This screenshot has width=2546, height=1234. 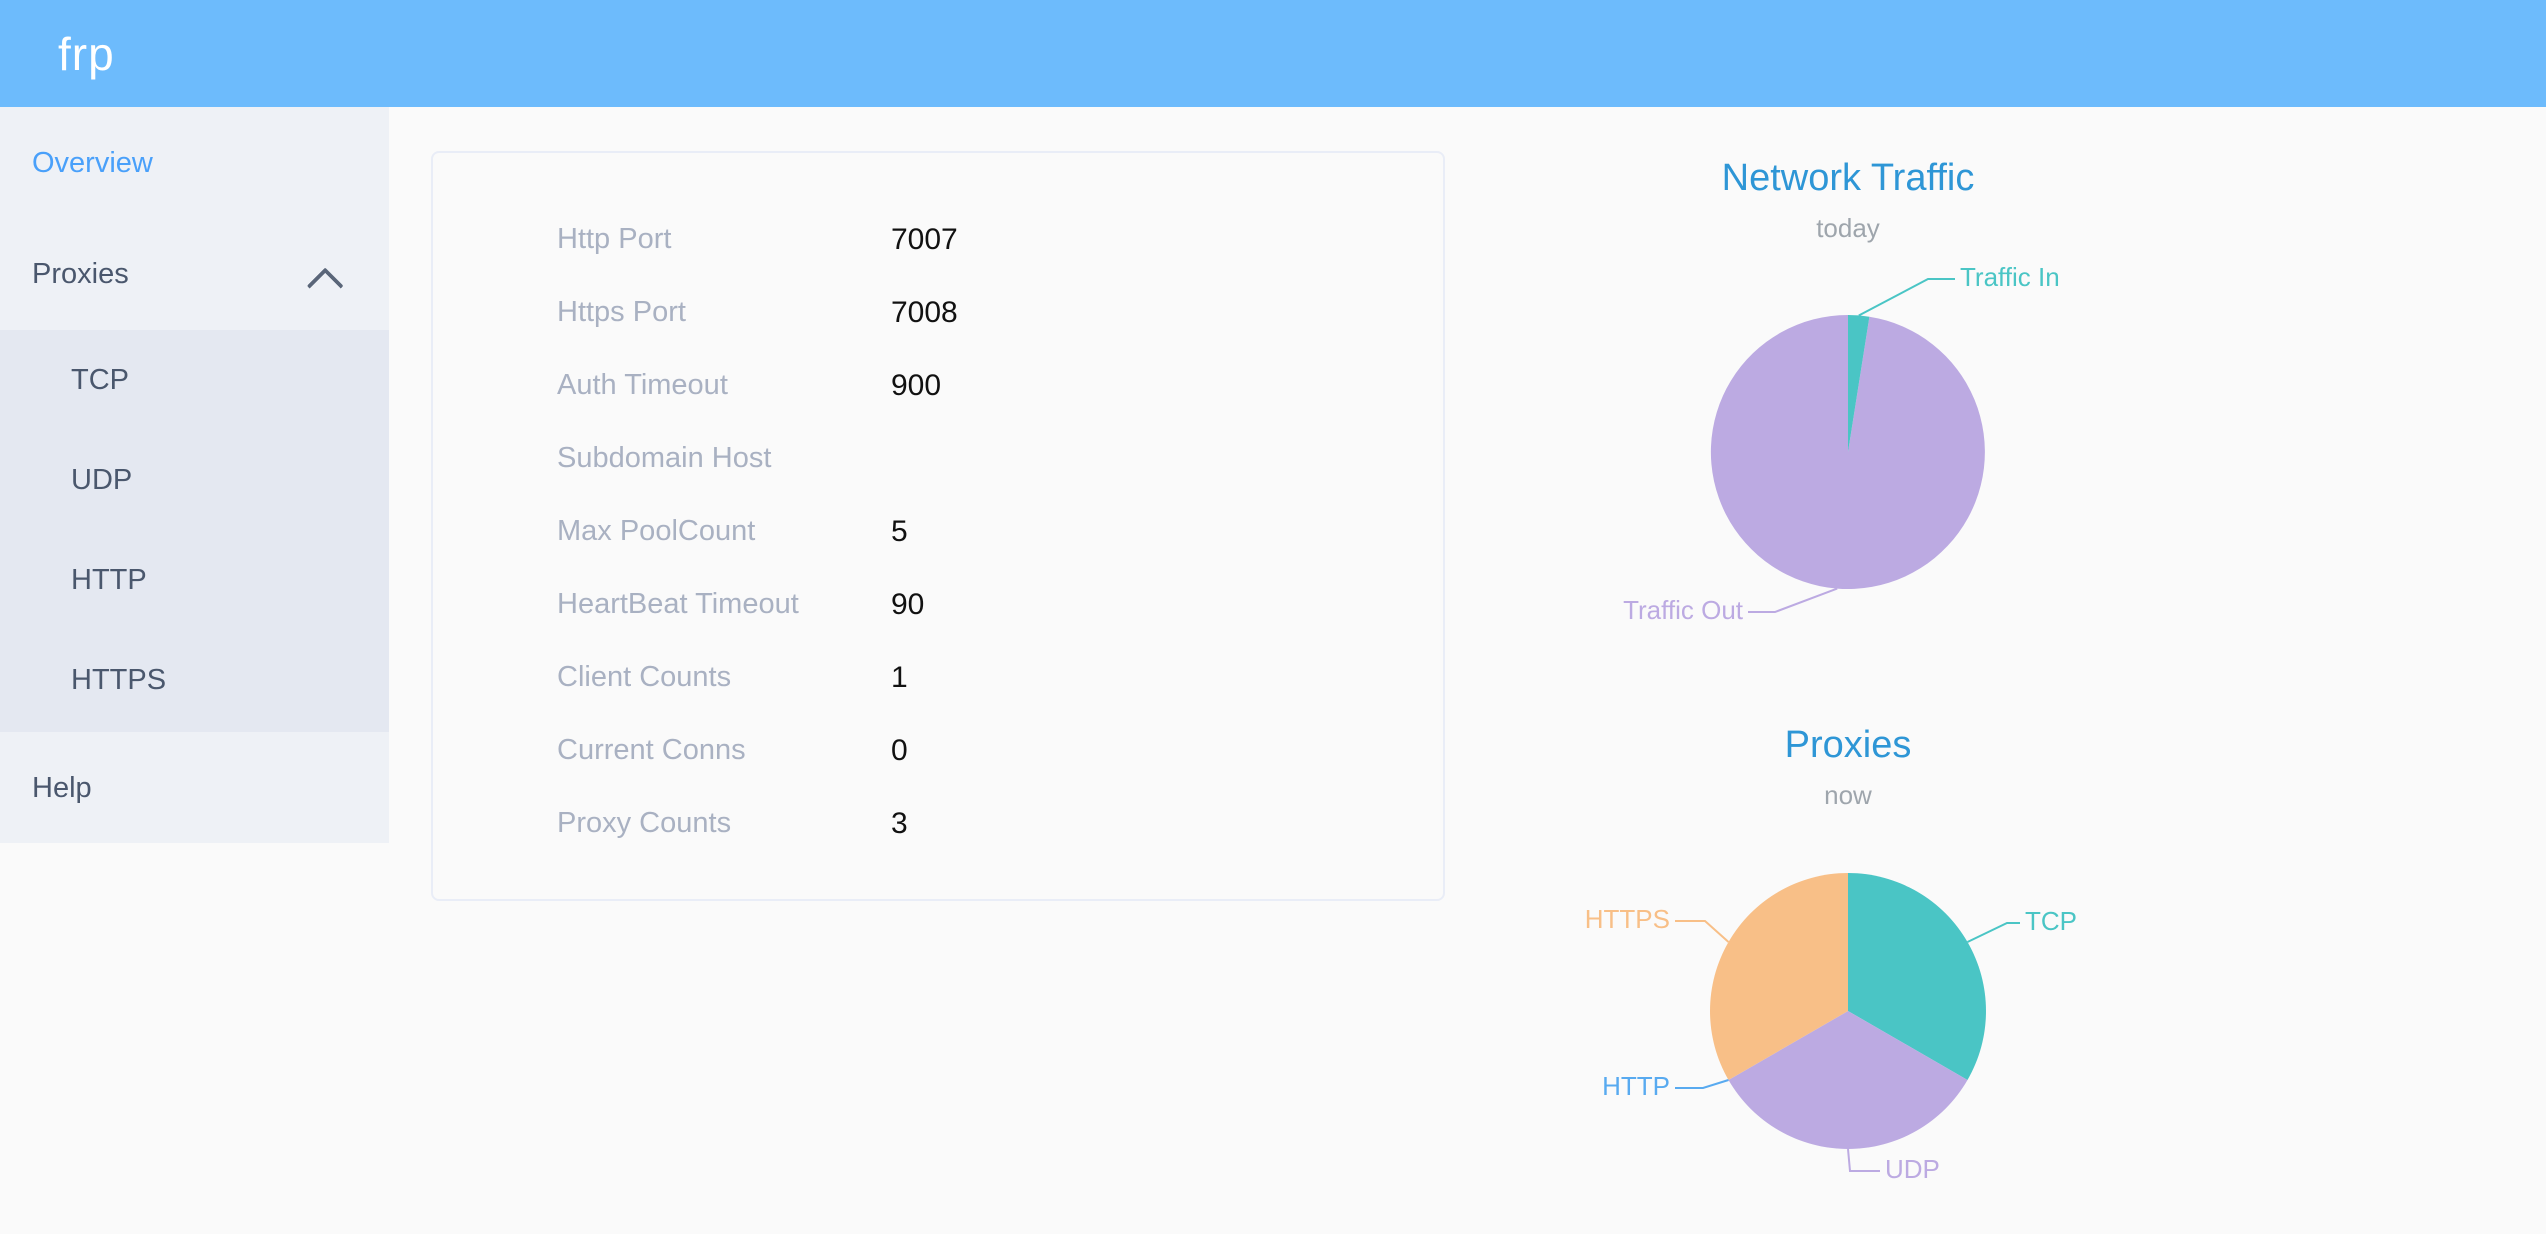 I want to click on info-label: Https Port, so click(x=621, y=312).